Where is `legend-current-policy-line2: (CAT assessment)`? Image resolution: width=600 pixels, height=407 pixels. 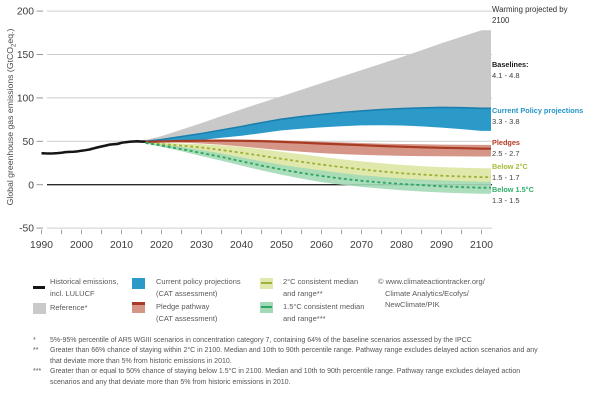 legend-current-policy-line2: (CAT assessment) is located at coordinates (187, 293).